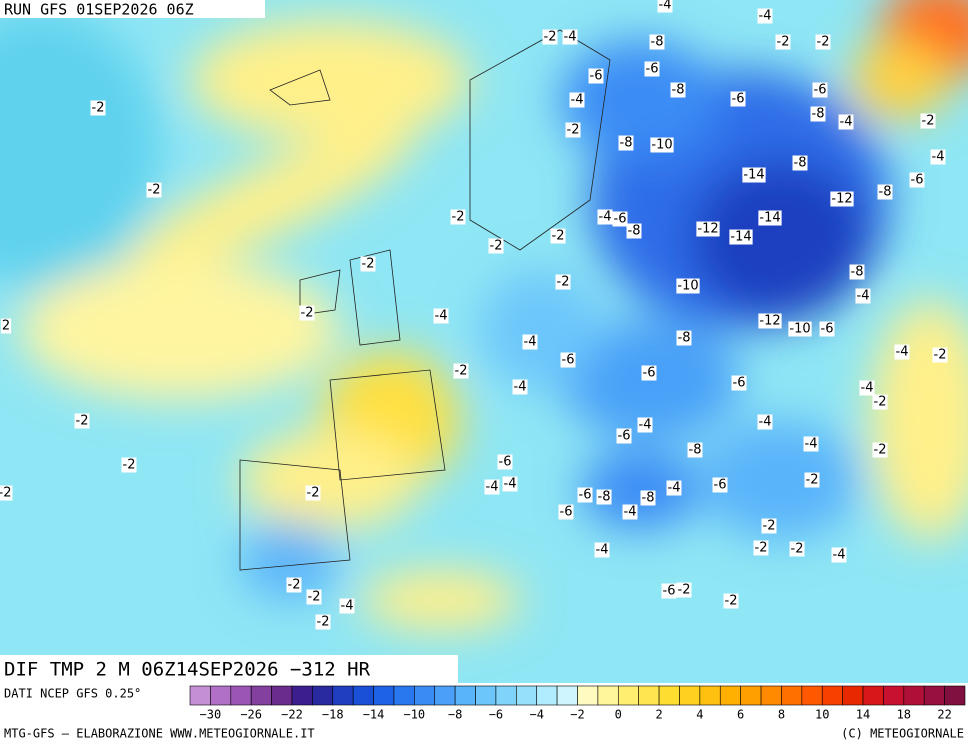 The image size is (968, 749). Describe the element at coordinates (863, 715) in the screenshot. I see `colorbar-label: 14` at that location.